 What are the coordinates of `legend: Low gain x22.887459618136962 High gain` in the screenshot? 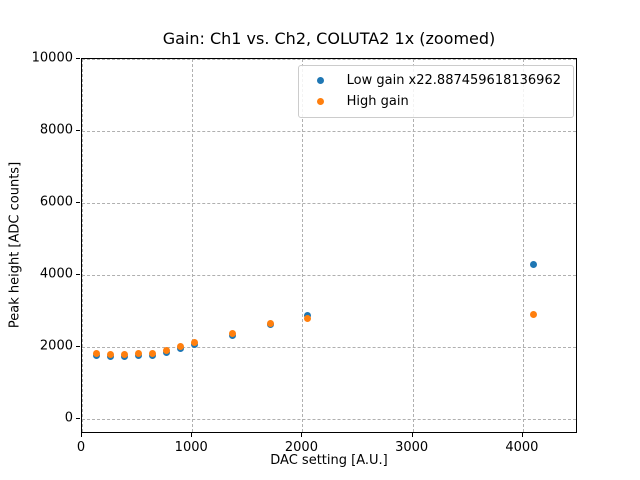 It's located at (435, 91).